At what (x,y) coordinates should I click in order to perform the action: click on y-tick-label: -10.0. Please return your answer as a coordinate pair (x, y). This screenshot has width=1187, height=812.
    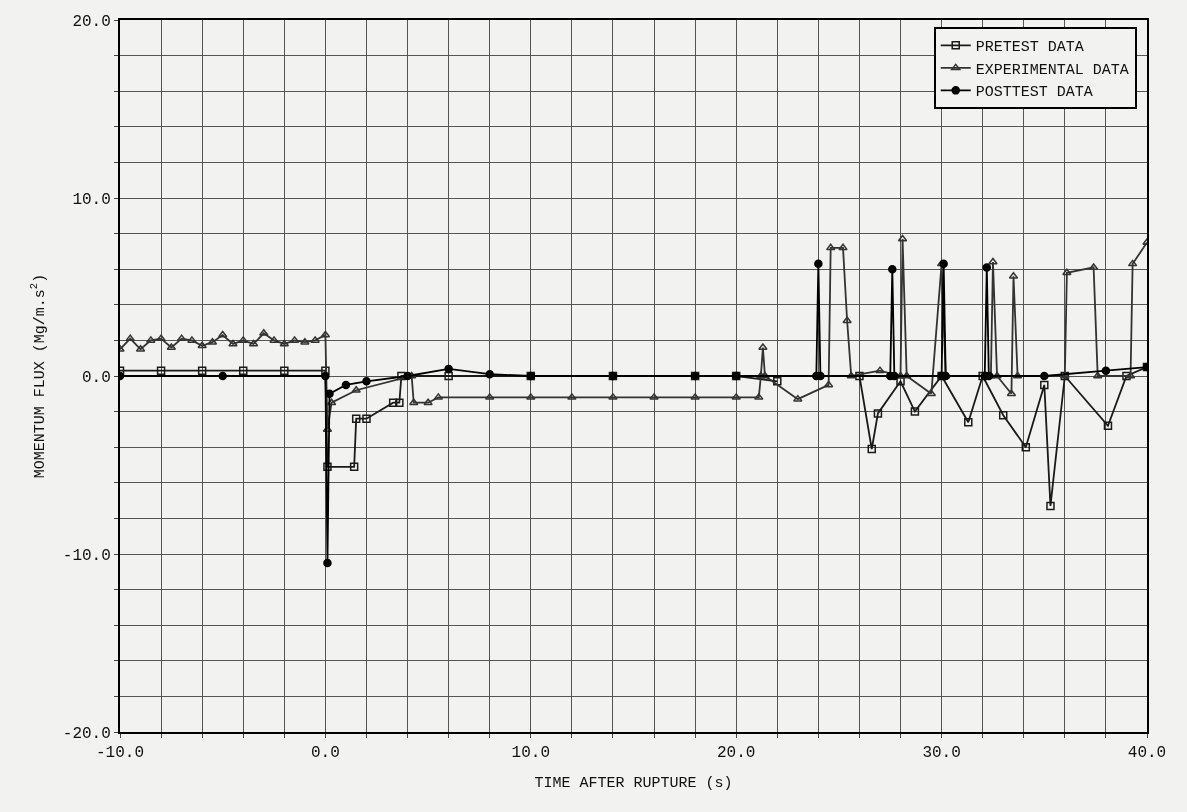
    Looking at the image, I should click on (86, 555).